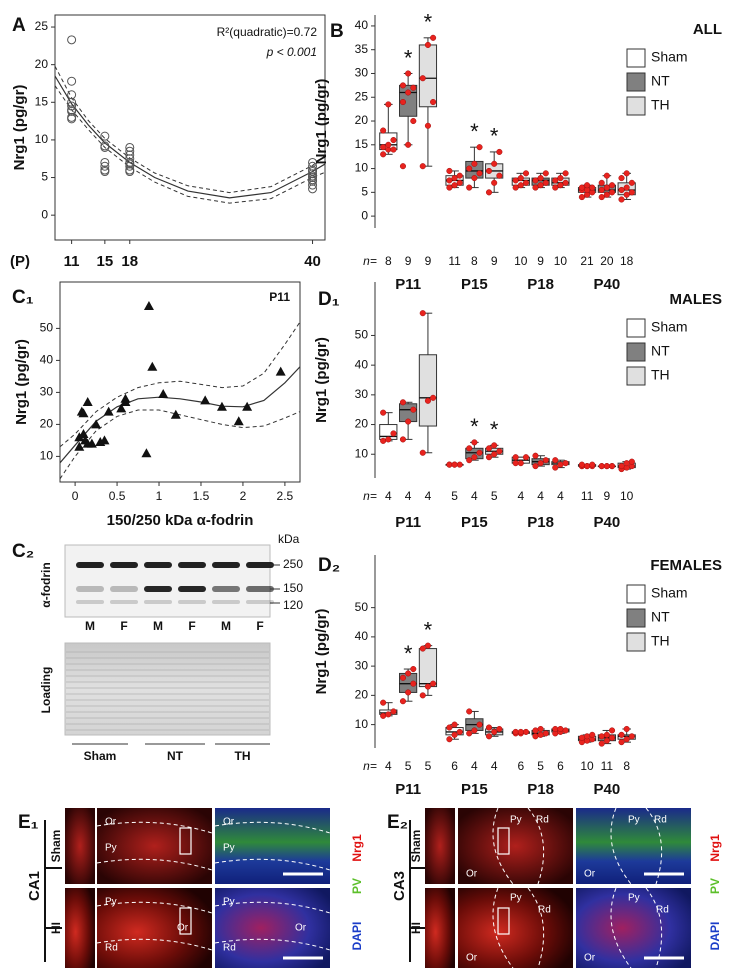 Image resolution: width=737 pixels, height=980 pixels. I want to click on panel-label: C₂, so click(23, 551).